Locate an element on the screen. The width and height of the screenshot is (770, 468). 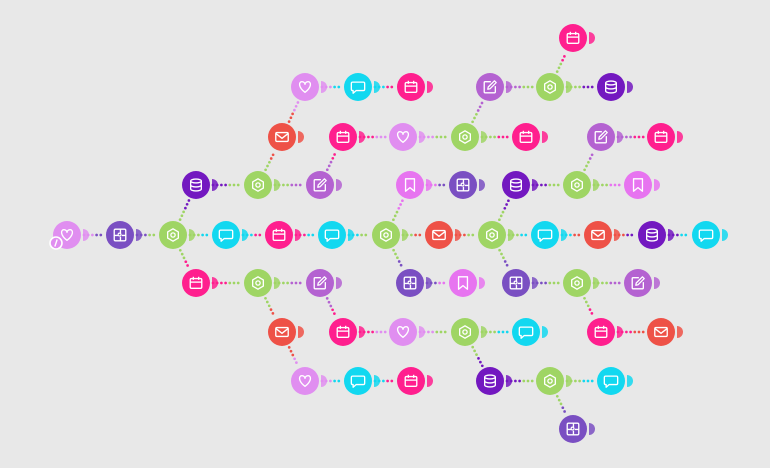
workflow-node-mail is located at coordinates (286, 137).